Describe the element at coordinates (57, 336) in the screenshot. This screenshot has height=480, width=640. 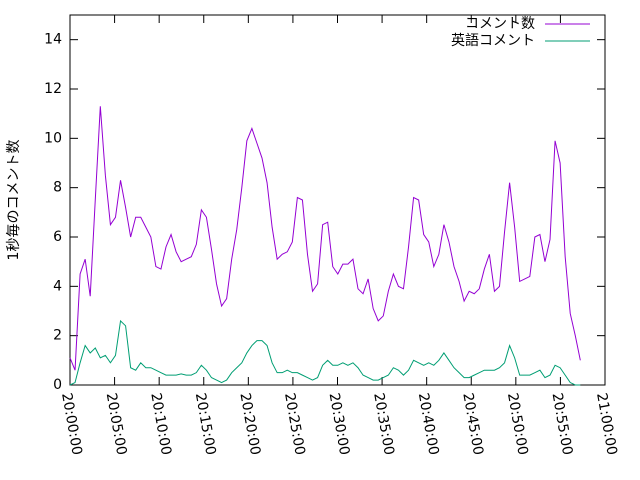
I see `y-tick-label: 2` at that location.